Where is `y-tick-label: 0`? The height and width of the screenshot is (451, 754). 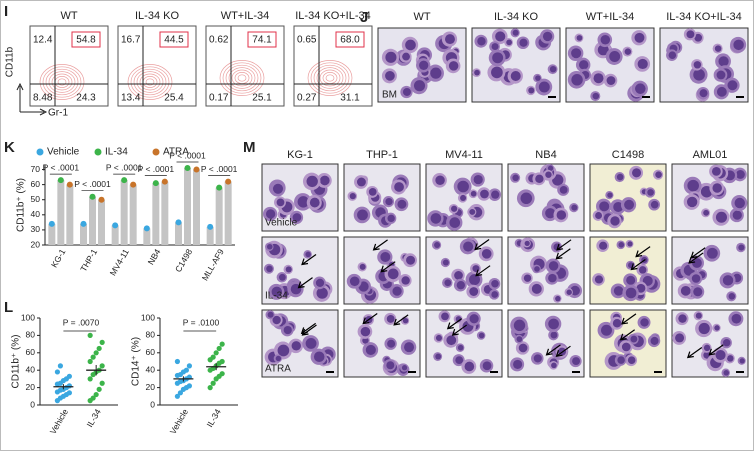 y-tick-label: 0 is located at coordinates (152, 404).